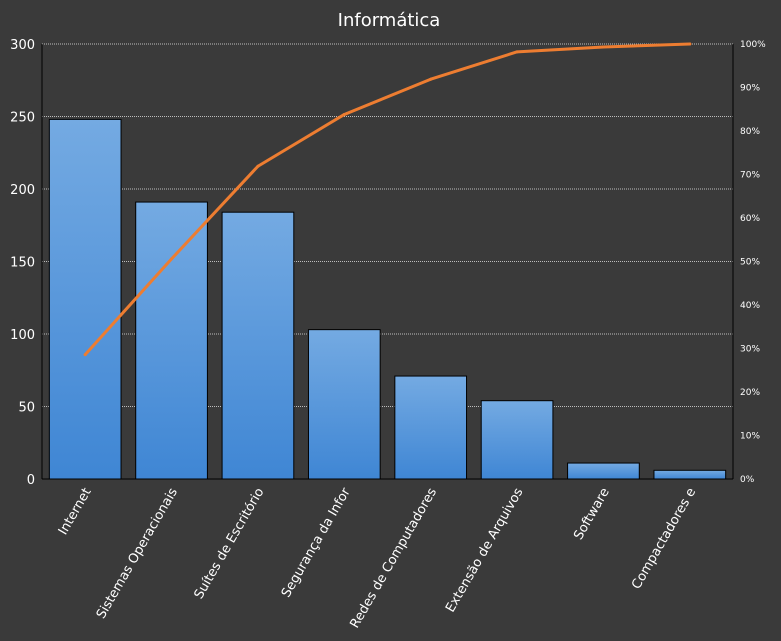 This screenshot has width=781, height=641. Describe the element at coordinates (750, 393) in the screenshot. I see `right-tick-label: 20%` at that location.